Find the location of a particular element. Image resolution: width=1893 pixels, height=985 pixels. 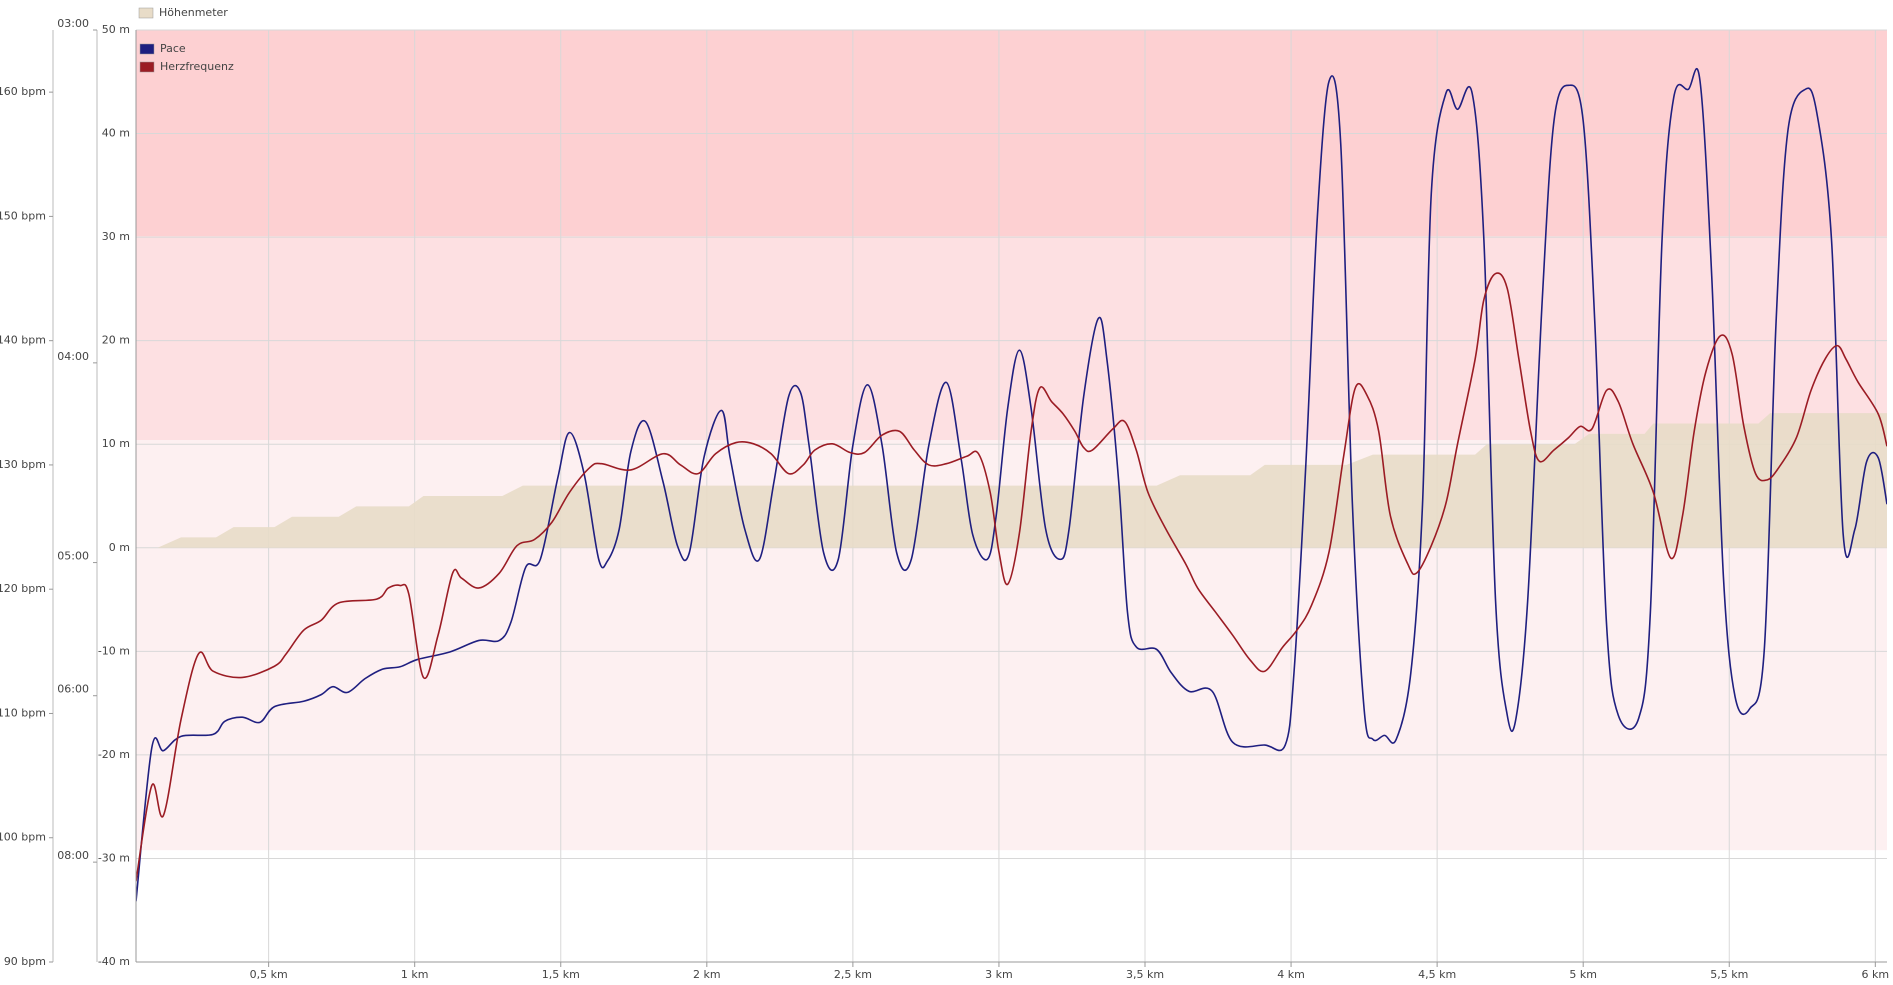

x-tick-label: 6 km is located at coordinates (1876, 974).